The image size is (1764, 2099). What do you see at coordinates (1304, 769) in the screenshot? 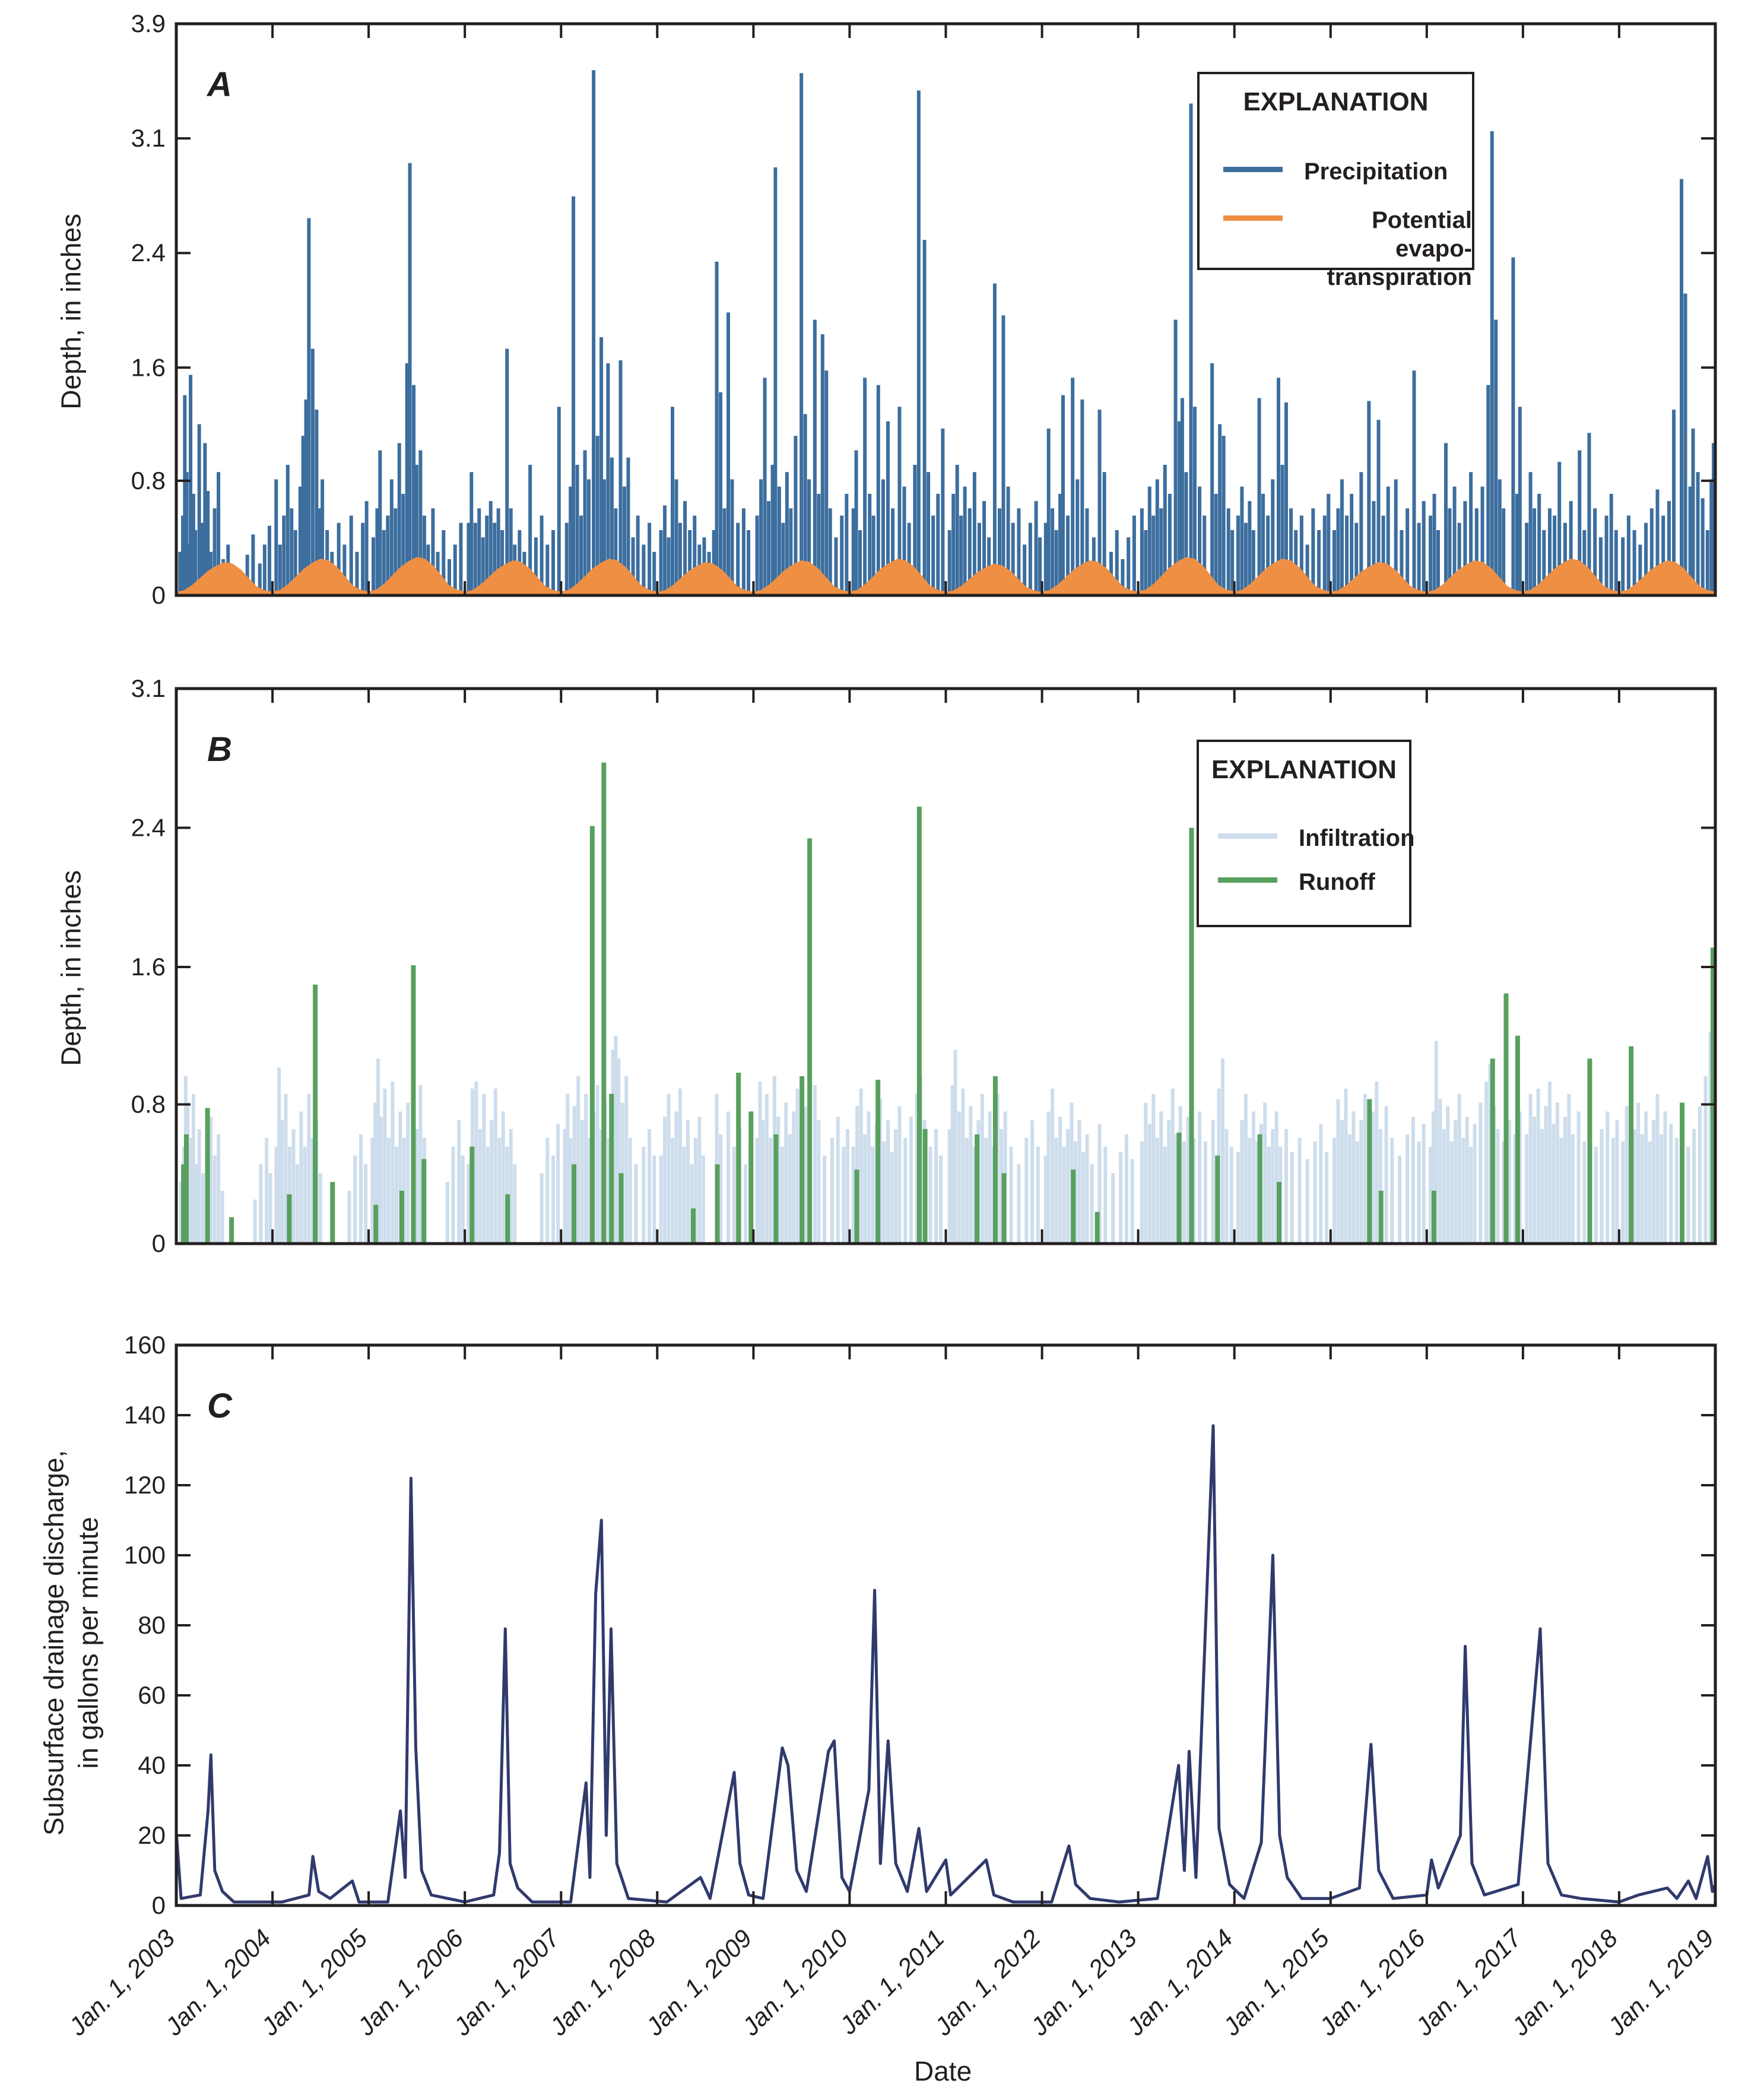
I see `legend-b-title: EXPLANATION` at bounding box center [1304, 769].